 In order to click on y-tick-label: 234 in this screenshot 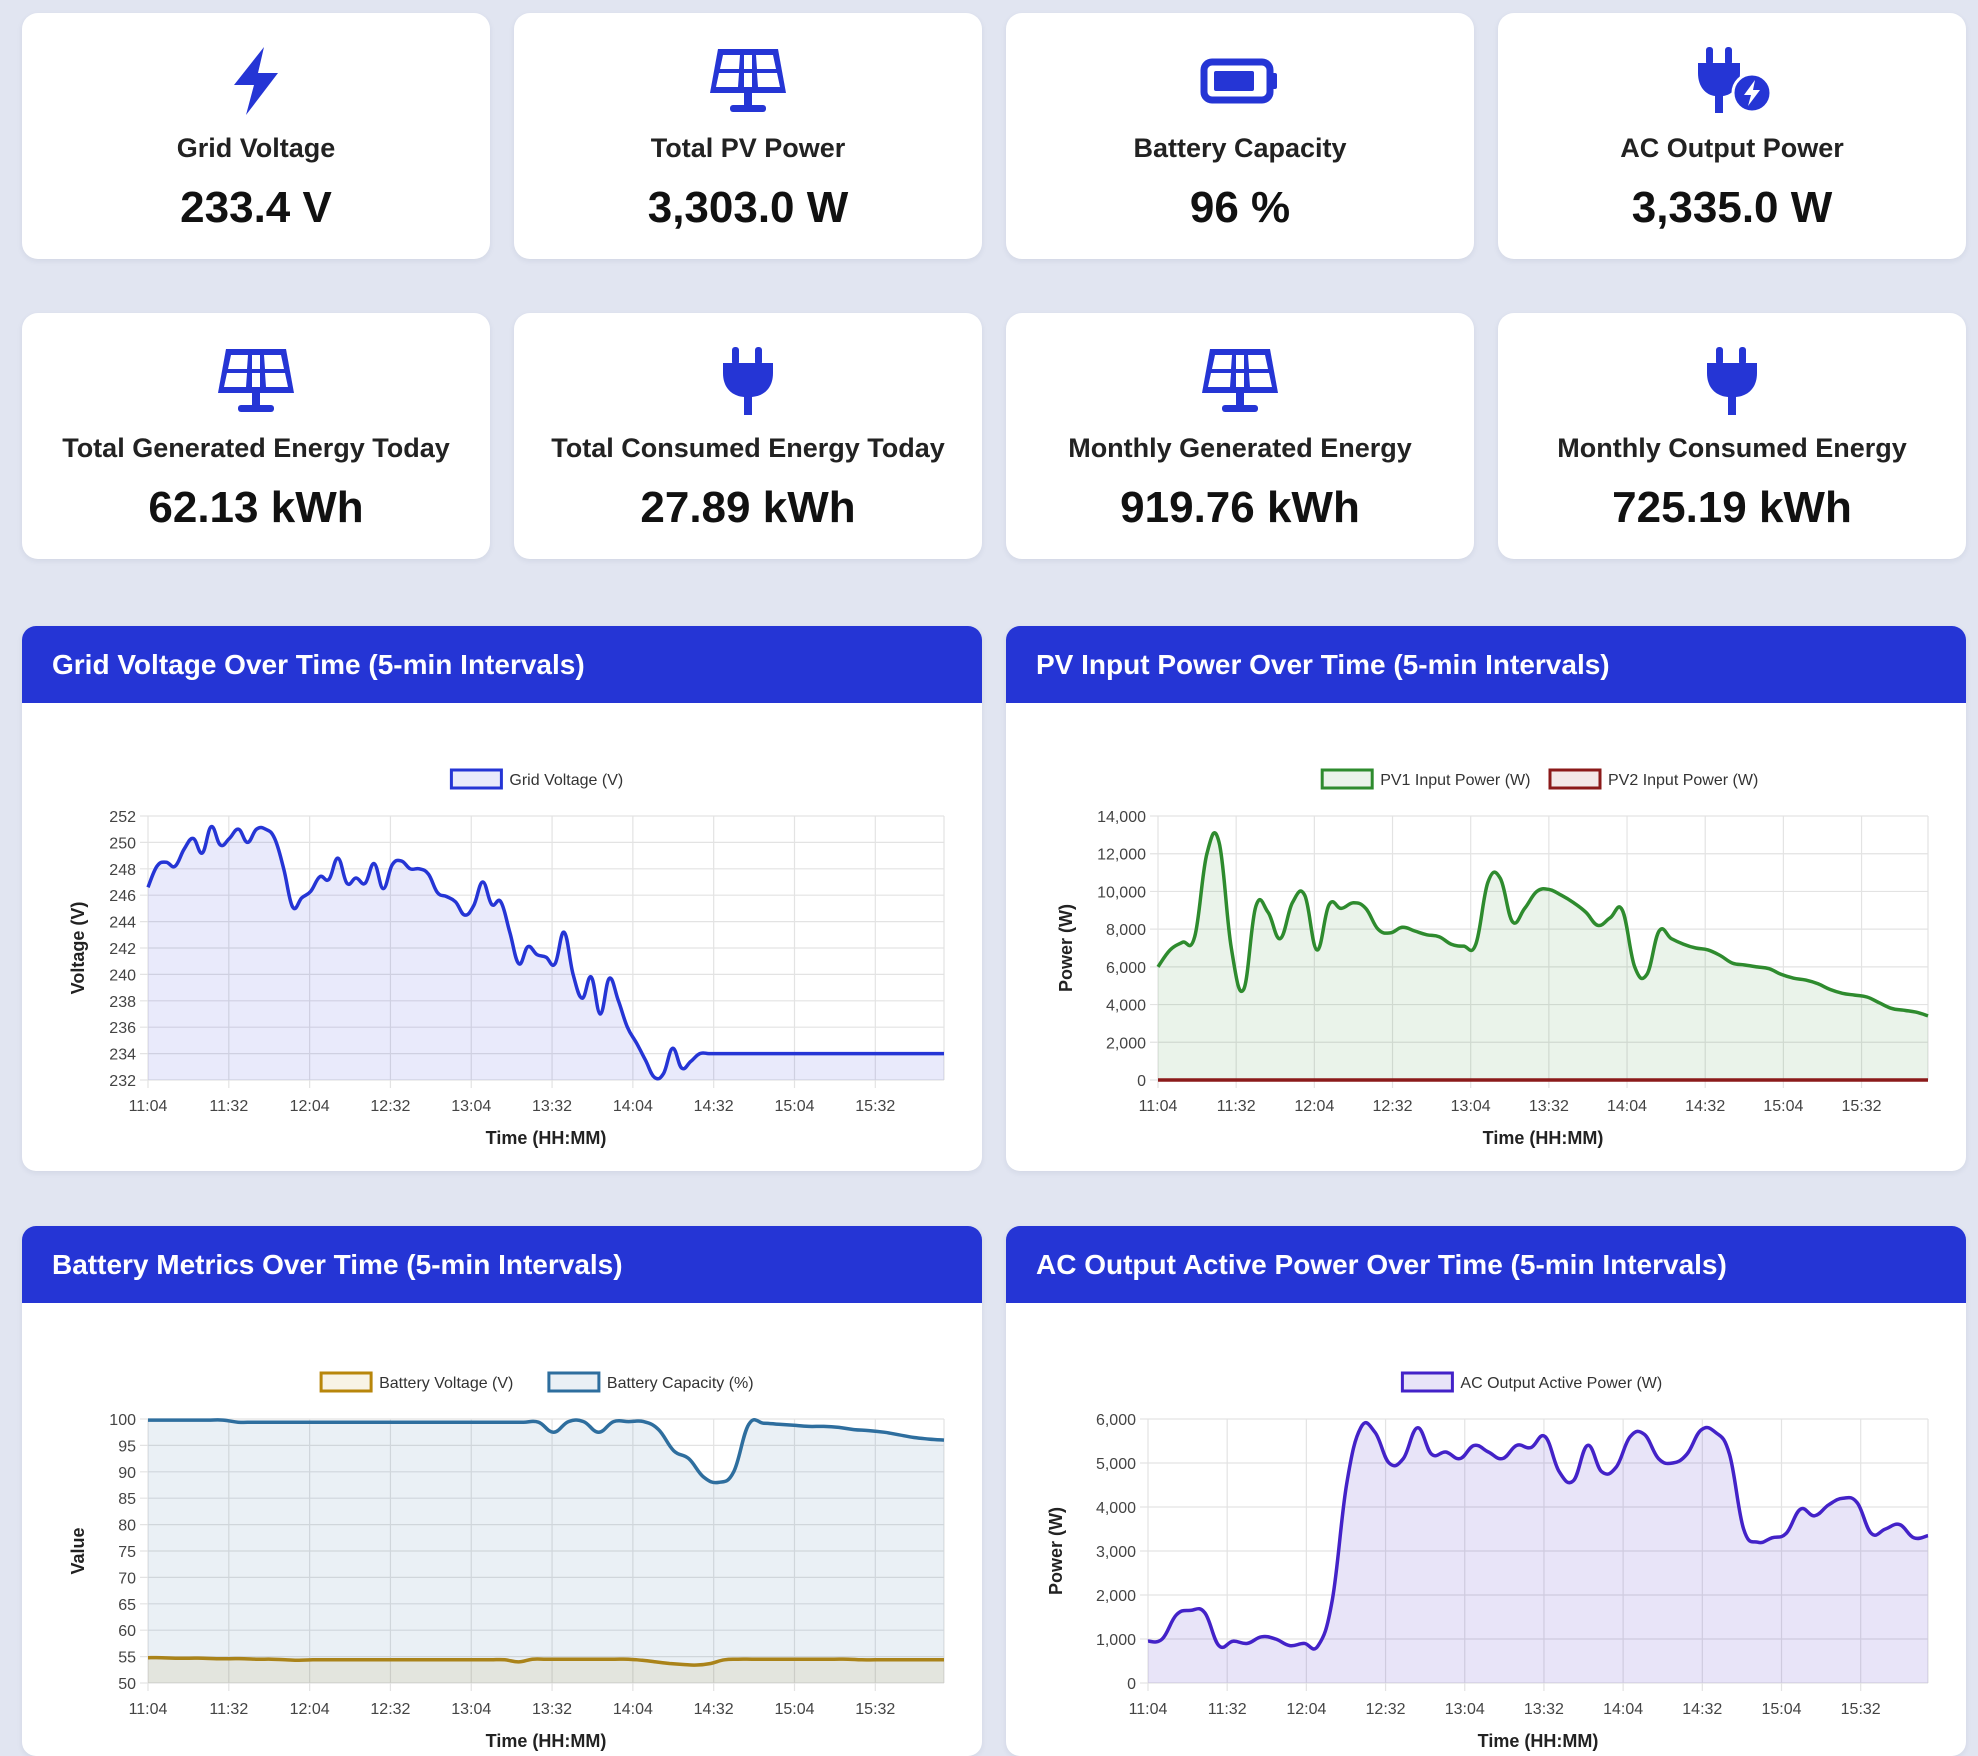, I will do `click(122, 1055)`.